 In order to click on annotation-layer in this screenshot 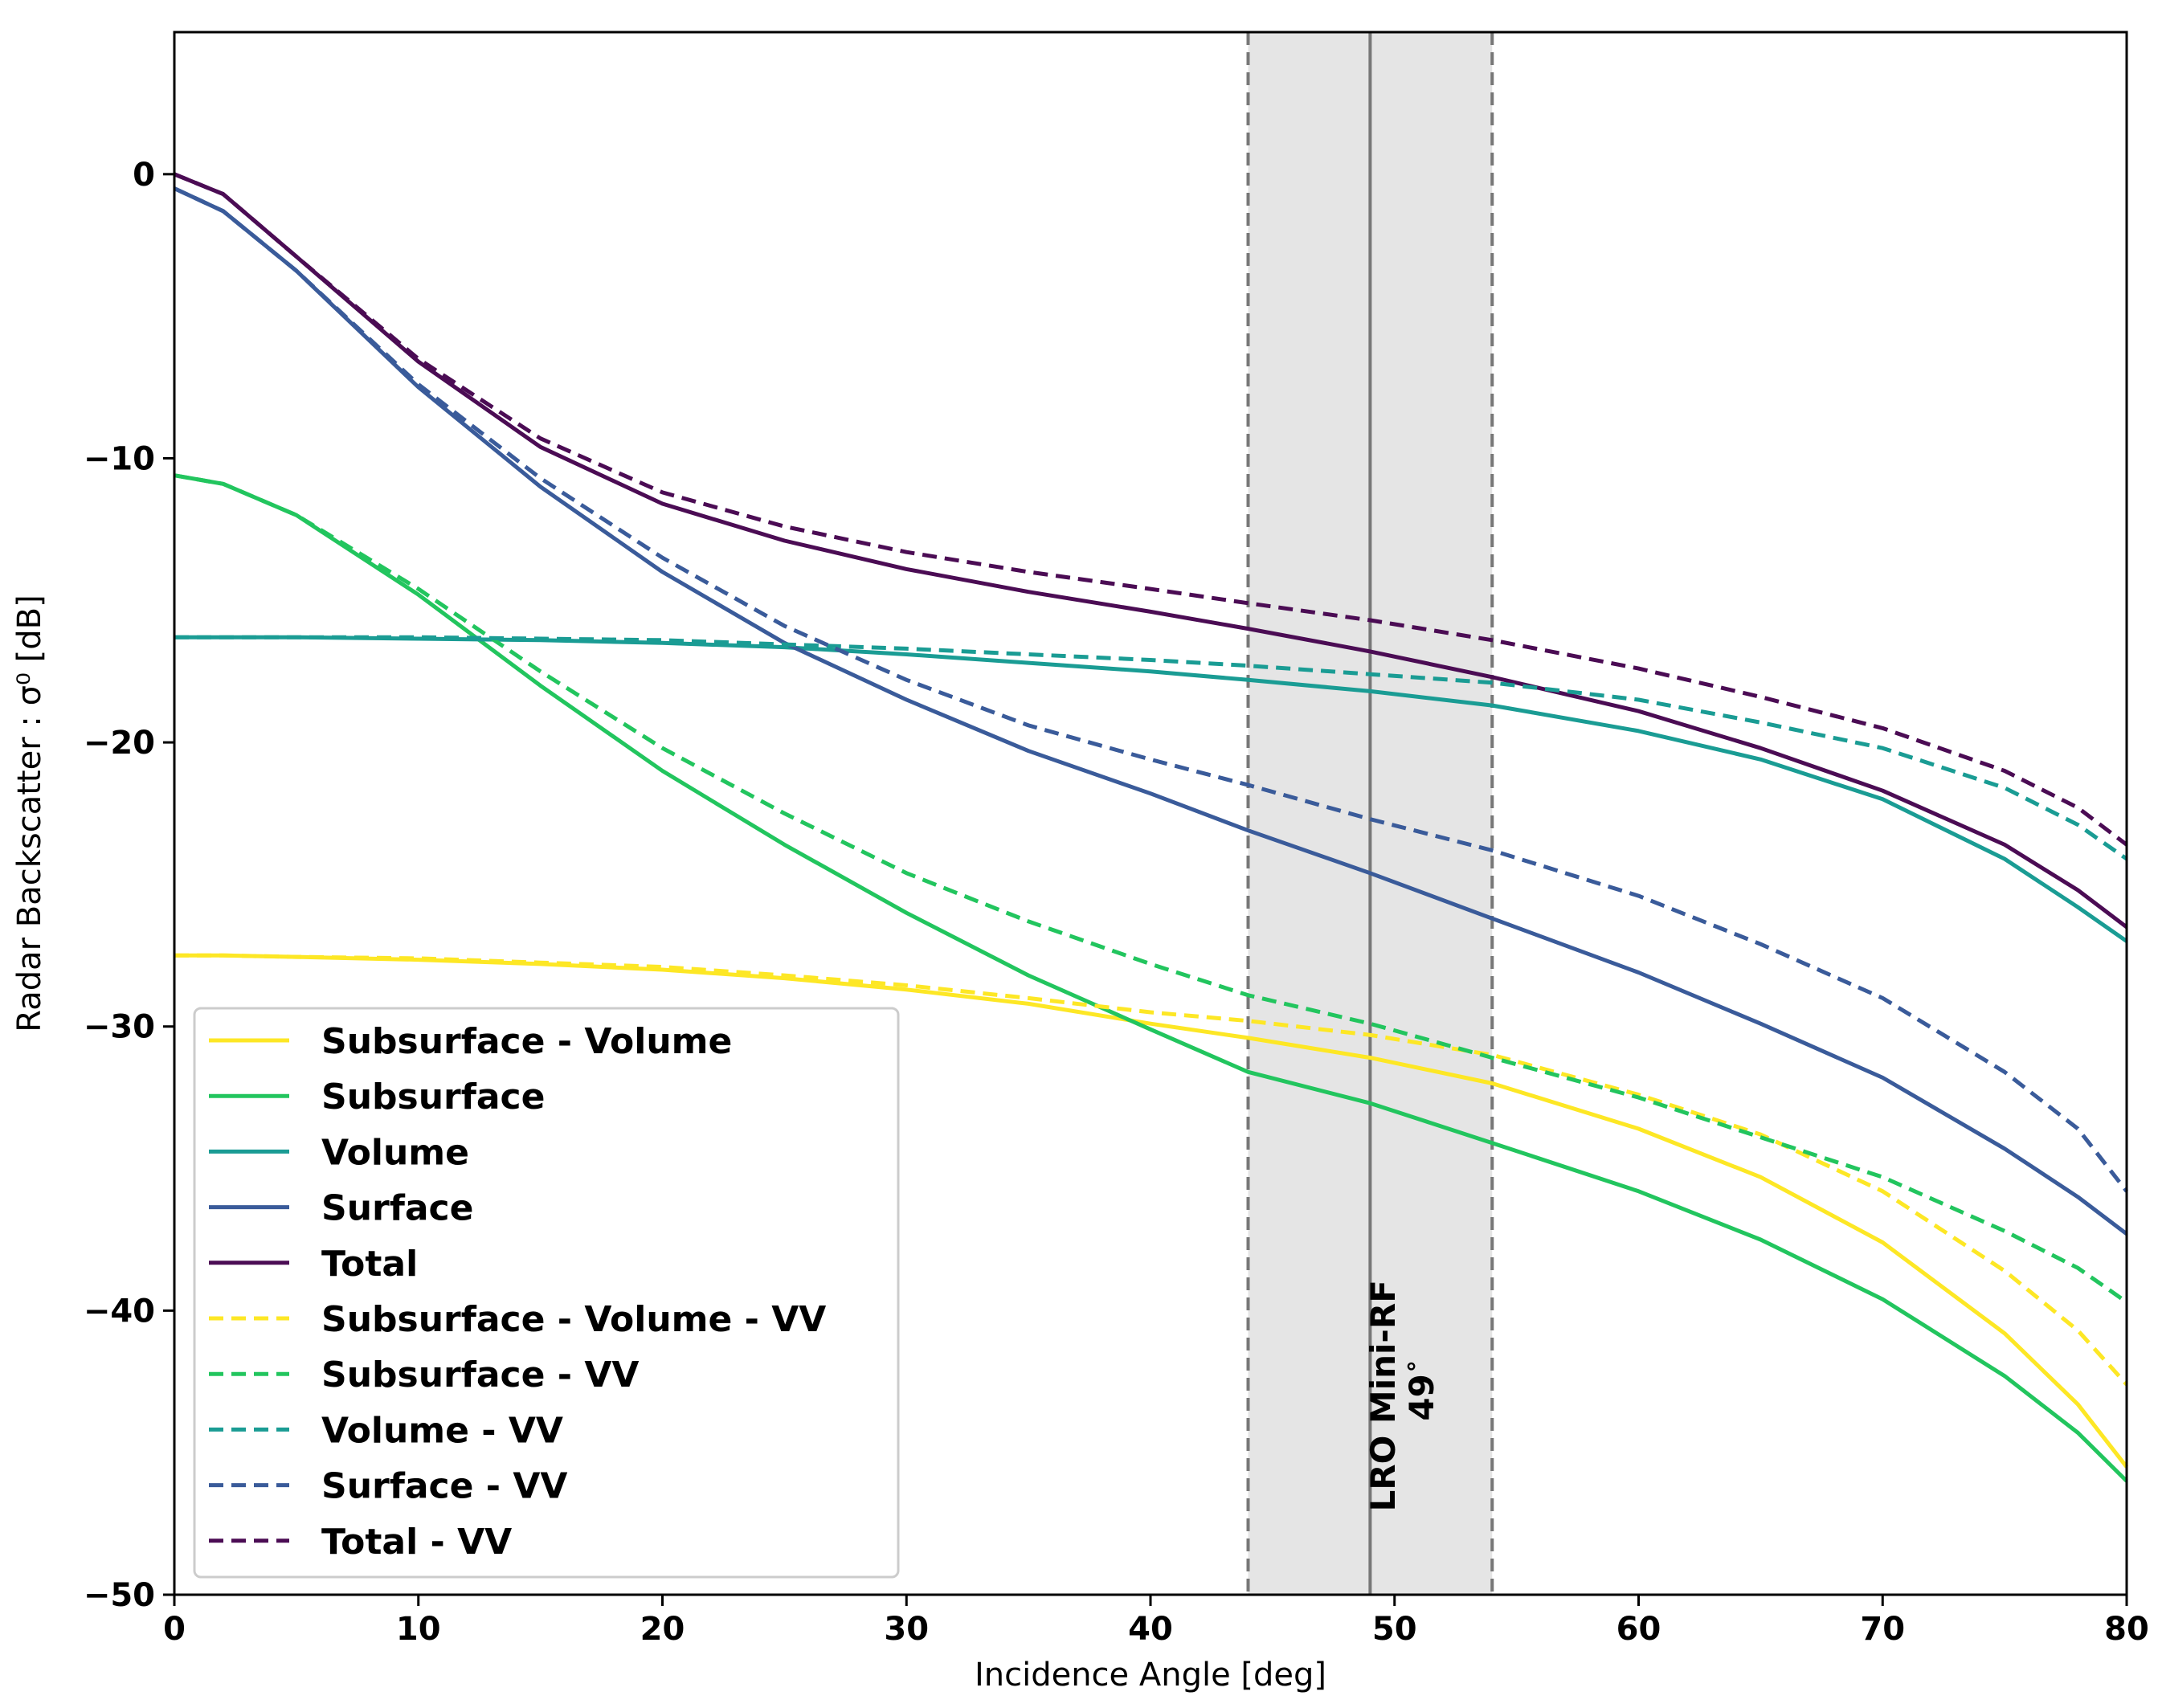, I will do `click(1370, 813)`.